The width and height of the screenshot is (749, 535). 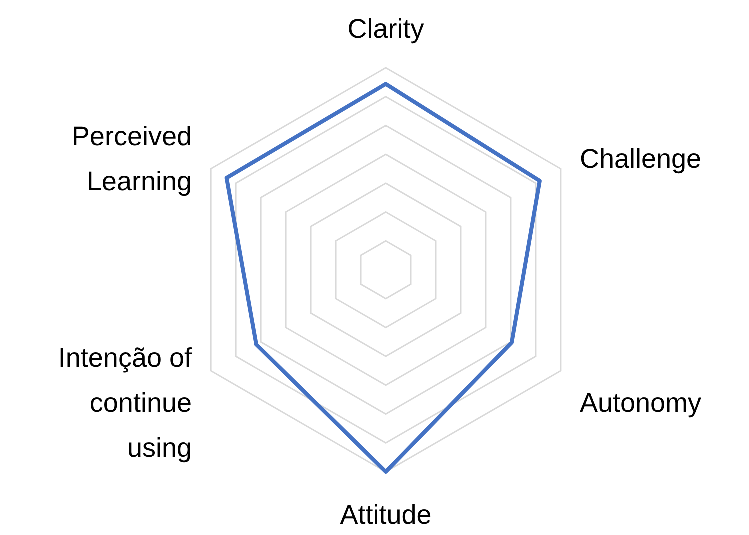 What do you see at coordinates (386, 515) in the screenshot?
I see `spoke-label: Attitude` at bounding box center [386, 515].